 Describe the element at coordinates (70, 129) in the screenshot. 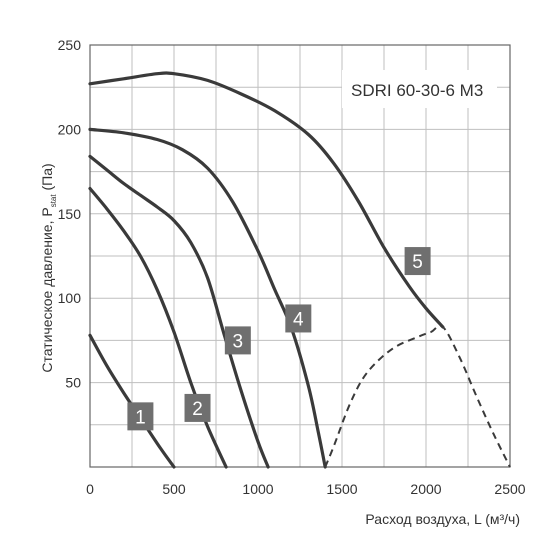

I see `y-tick-label: 200` at that location.